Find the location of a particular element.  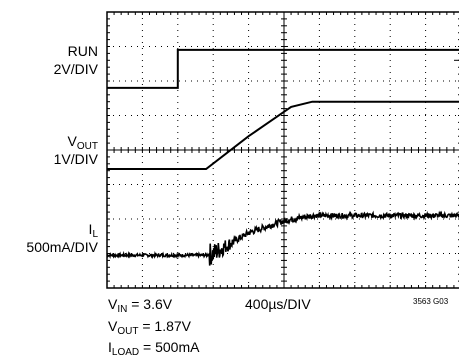

vout-sub: OUT is located at coordinates (87, 146).